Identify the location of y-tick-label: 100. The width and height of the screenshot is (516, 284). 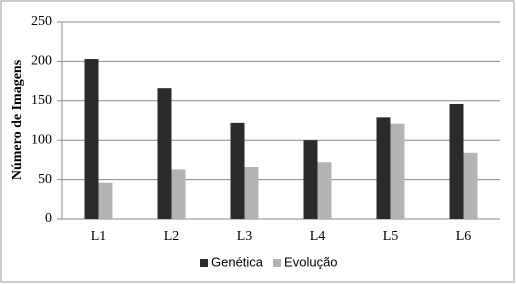
(41, 139).